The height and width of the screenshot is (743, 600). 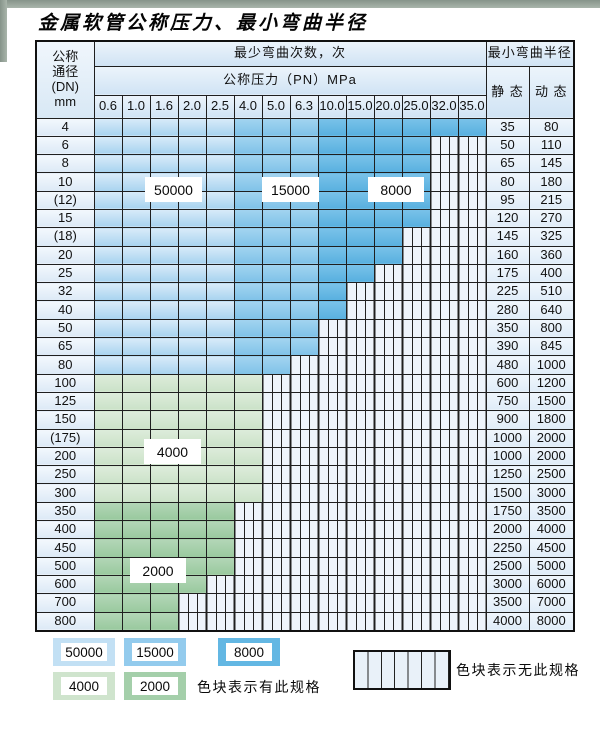 What do you see at coordinates (248, 106) in the screenshot?
I see `pressure-col-header: 4.0` at bounding box center [248, 106].